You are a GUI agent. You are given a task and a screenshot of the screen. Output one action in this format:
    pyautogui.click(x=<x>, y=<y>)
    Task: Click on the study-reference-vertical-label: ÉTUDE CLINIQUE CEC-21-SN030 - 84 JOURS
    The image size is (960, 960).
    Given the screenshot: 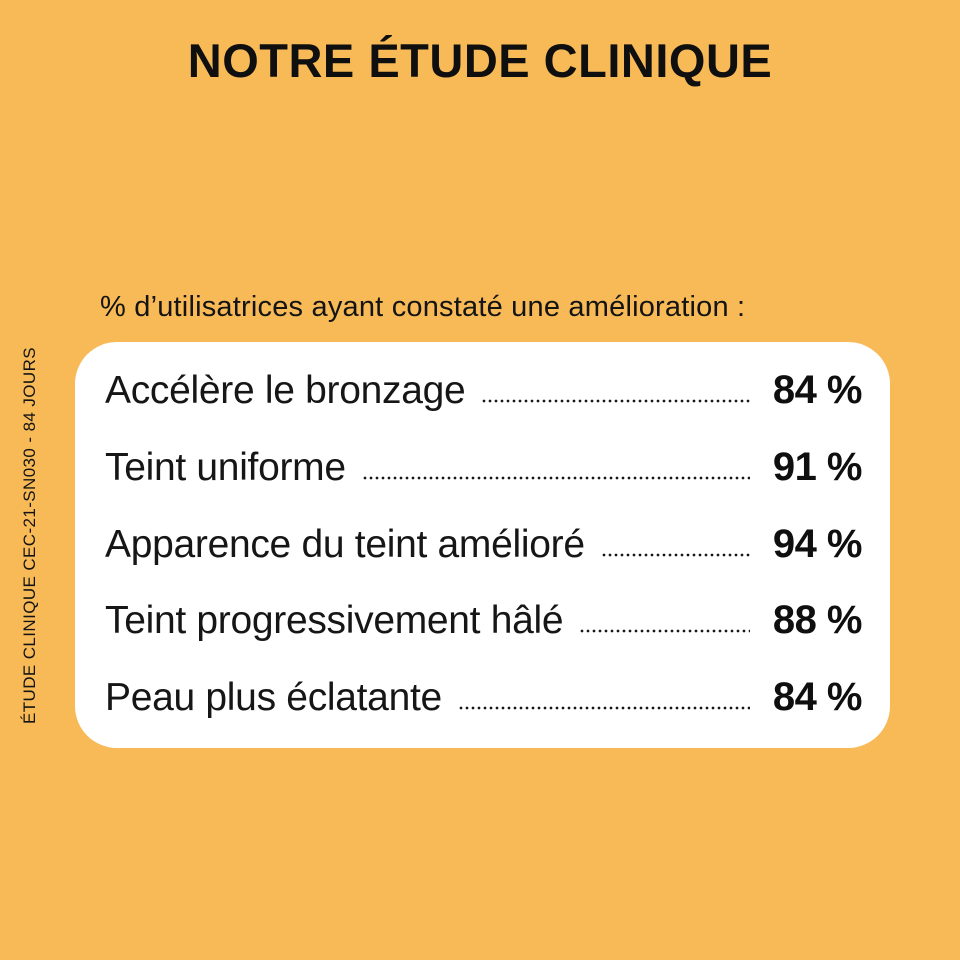 What is the action you would take?
    pyautogui.click(x=29, y=535)
    